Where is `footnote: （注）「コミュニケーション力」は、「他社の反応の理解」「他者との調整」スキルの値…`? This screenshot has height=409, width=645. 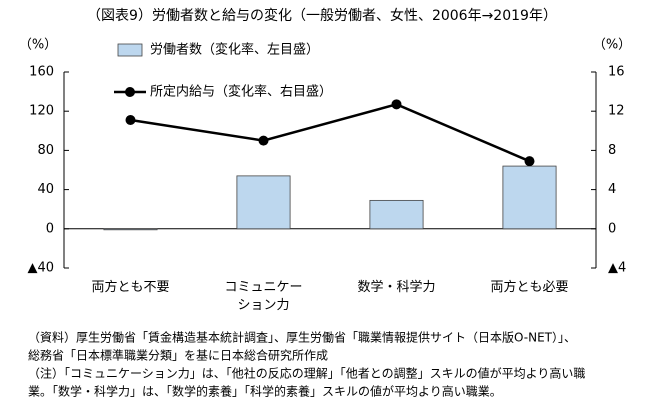
footnote: （注）「コミュニケーション力」は、「他社の反応の理解」「他者との調整」スキルの値… is located at coordinates (306, 373).